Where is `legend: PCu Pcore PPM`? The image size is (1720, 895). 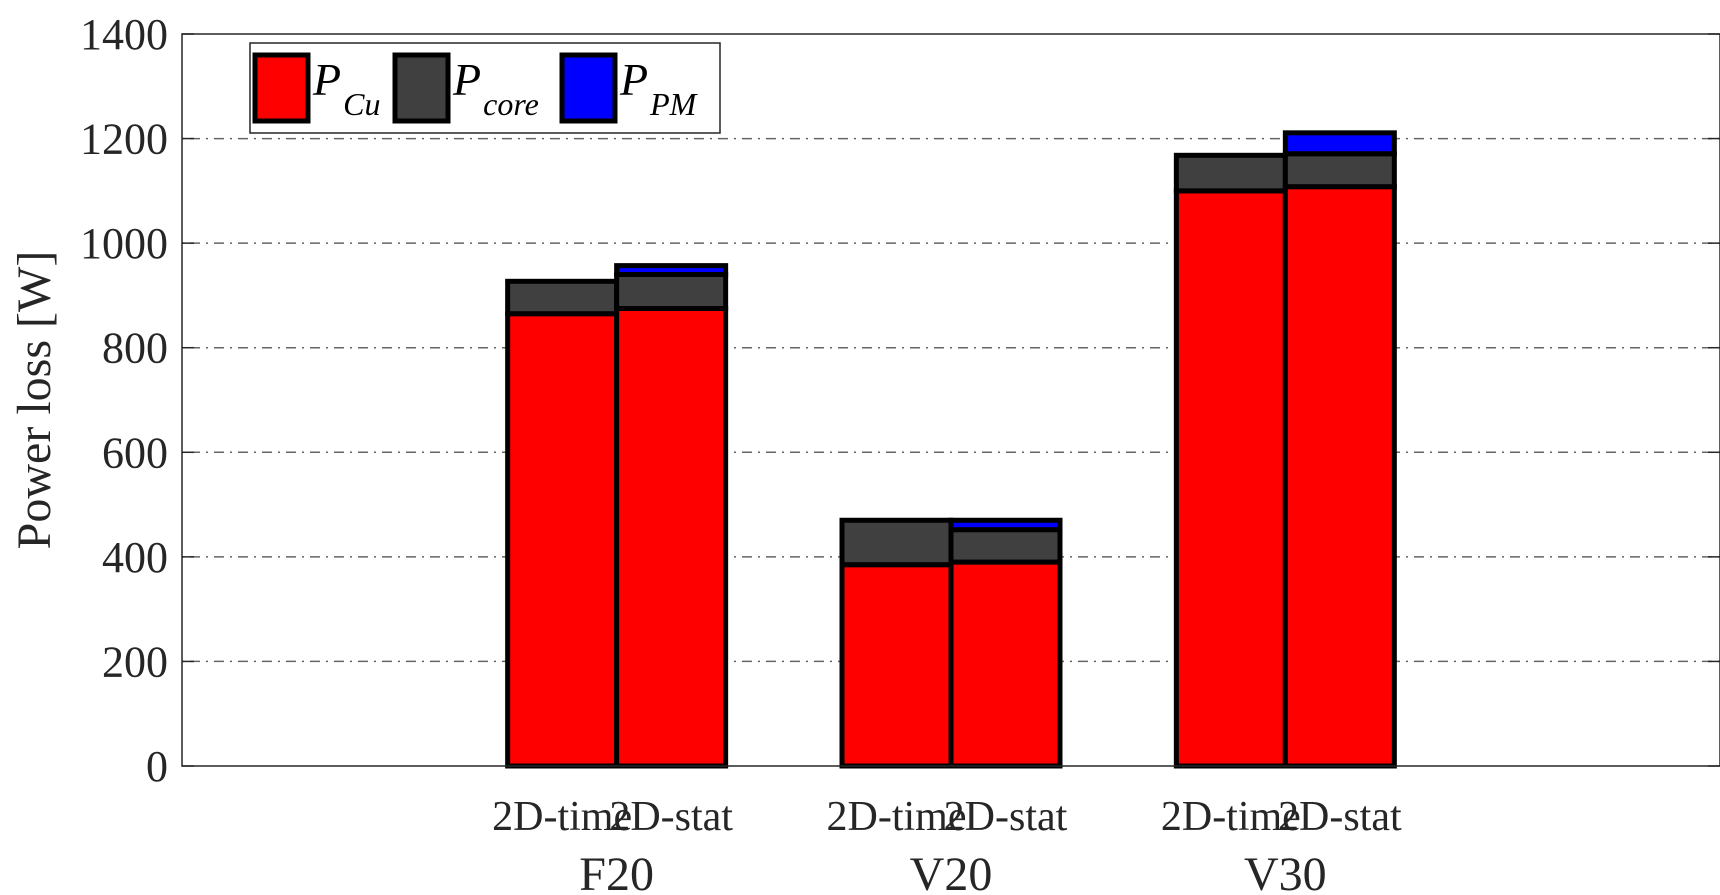
legend: PCu Pcore PPM is located at coordinates (485, 88).